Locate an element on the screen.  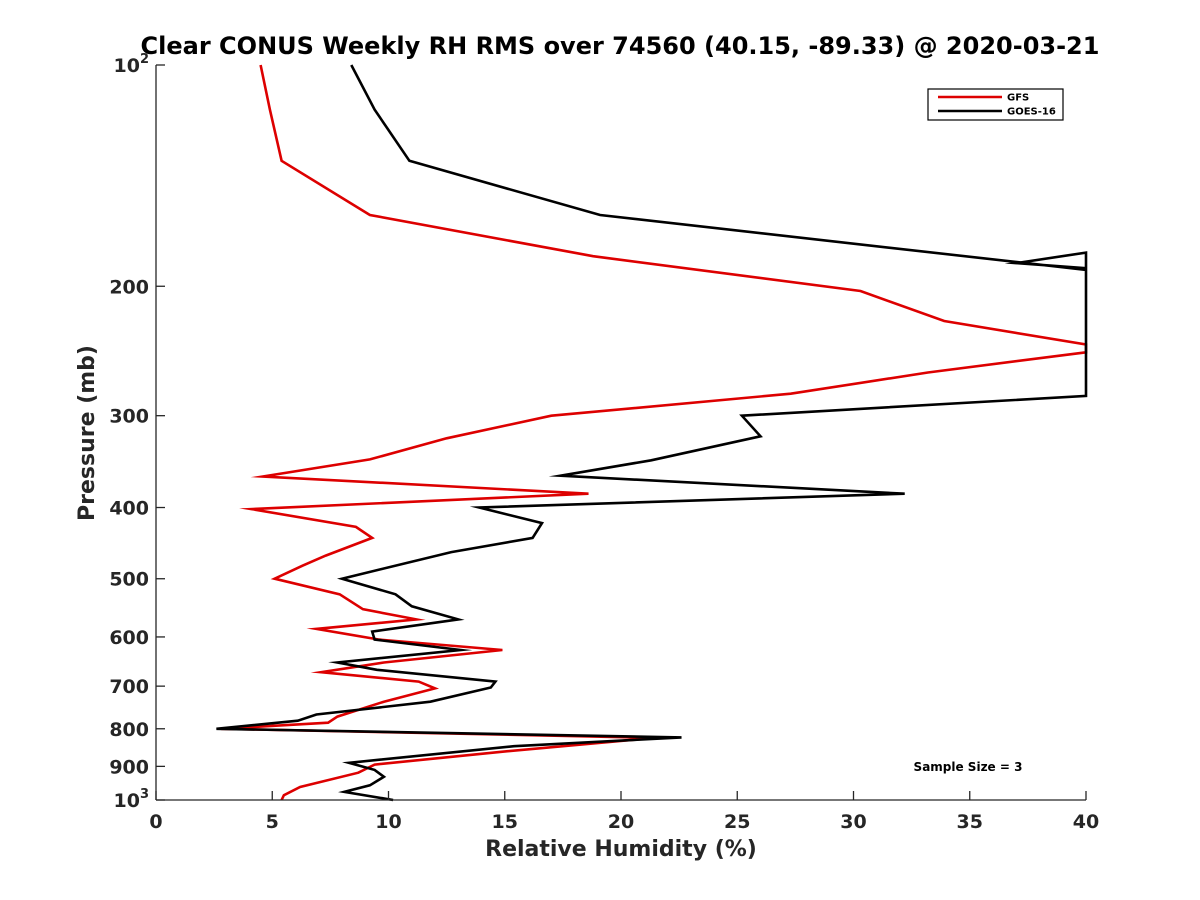
x-axis-ticks: 0 5 10 15 20 25 30 35 40 is located at coordinates (624, 812).